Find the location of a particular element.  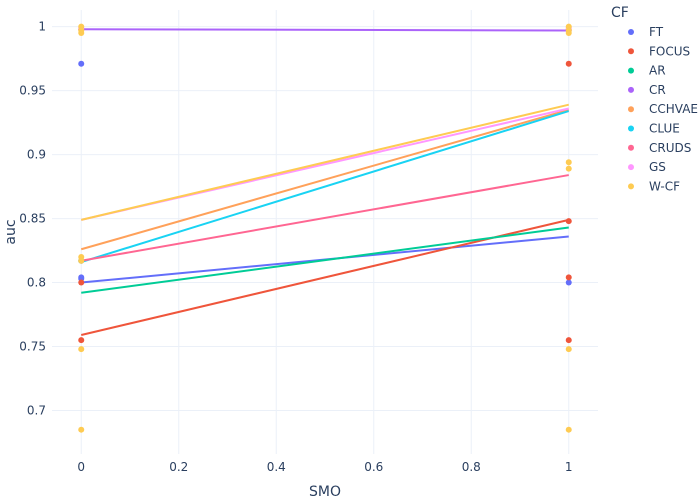

y-tick-label: 0.75 is located at coordinates (32, 347).